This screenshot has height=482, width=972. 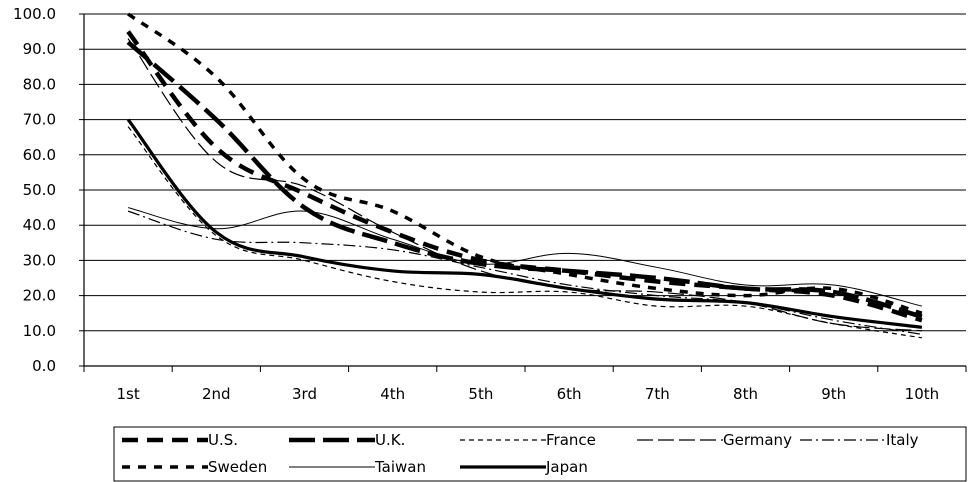 What do you see at coordinates (745, 394) in the screenshot?
I see `x-tick-label: 8th` at bounding box center [745, 394].